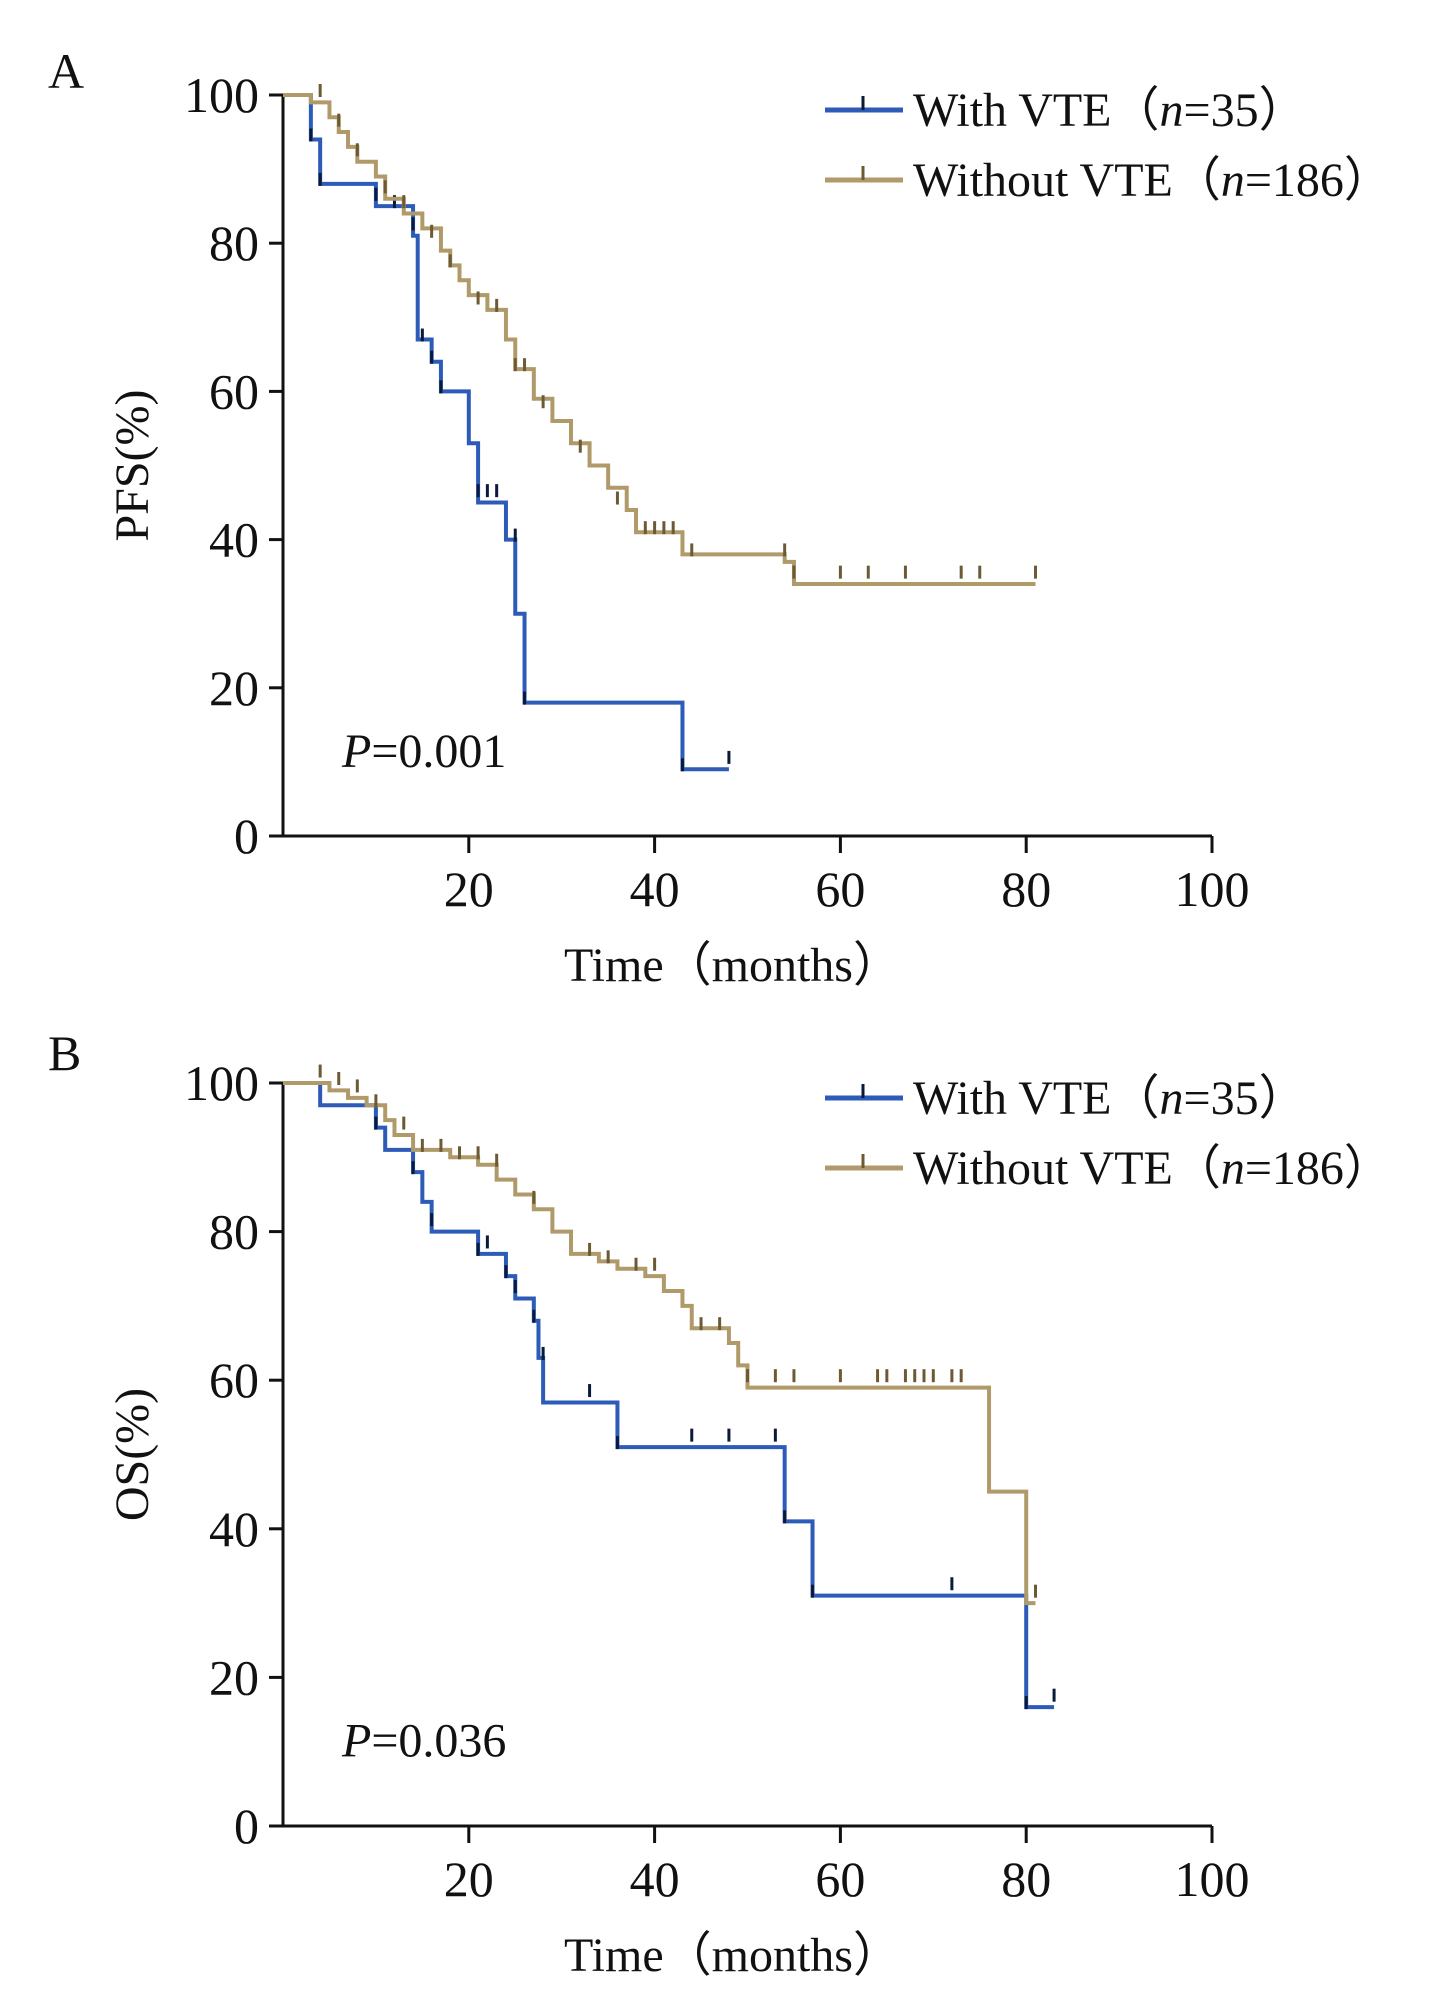  I want to click on km-curve-without-vte, so click(659, 1343).